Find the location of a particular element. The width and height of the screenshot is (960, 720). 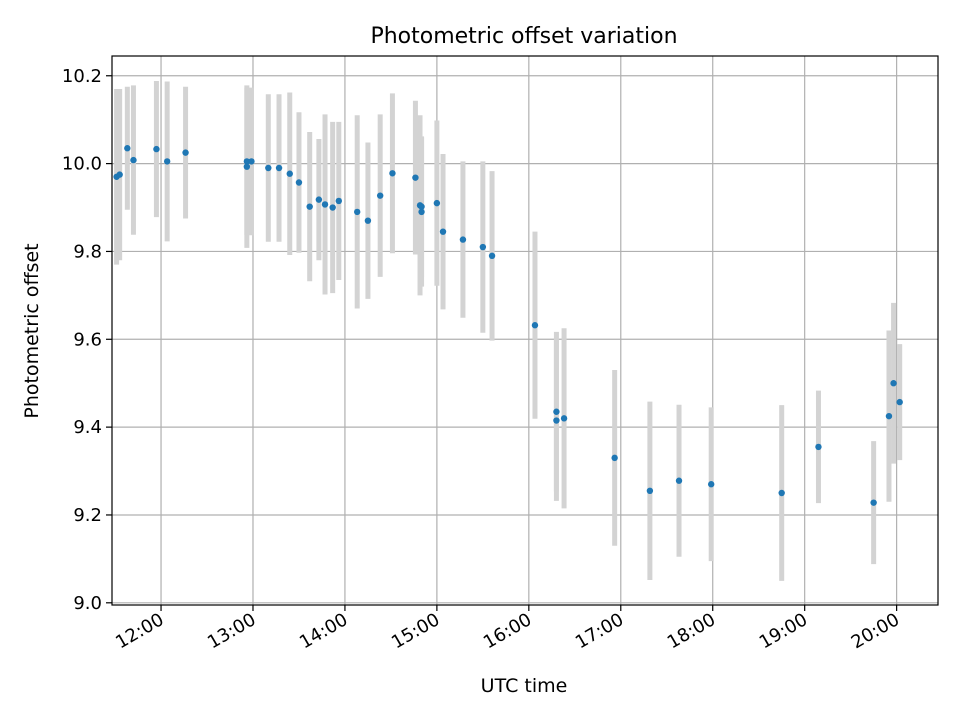

chart-title: Photometric offset variation is located at coordinates (523, 36).